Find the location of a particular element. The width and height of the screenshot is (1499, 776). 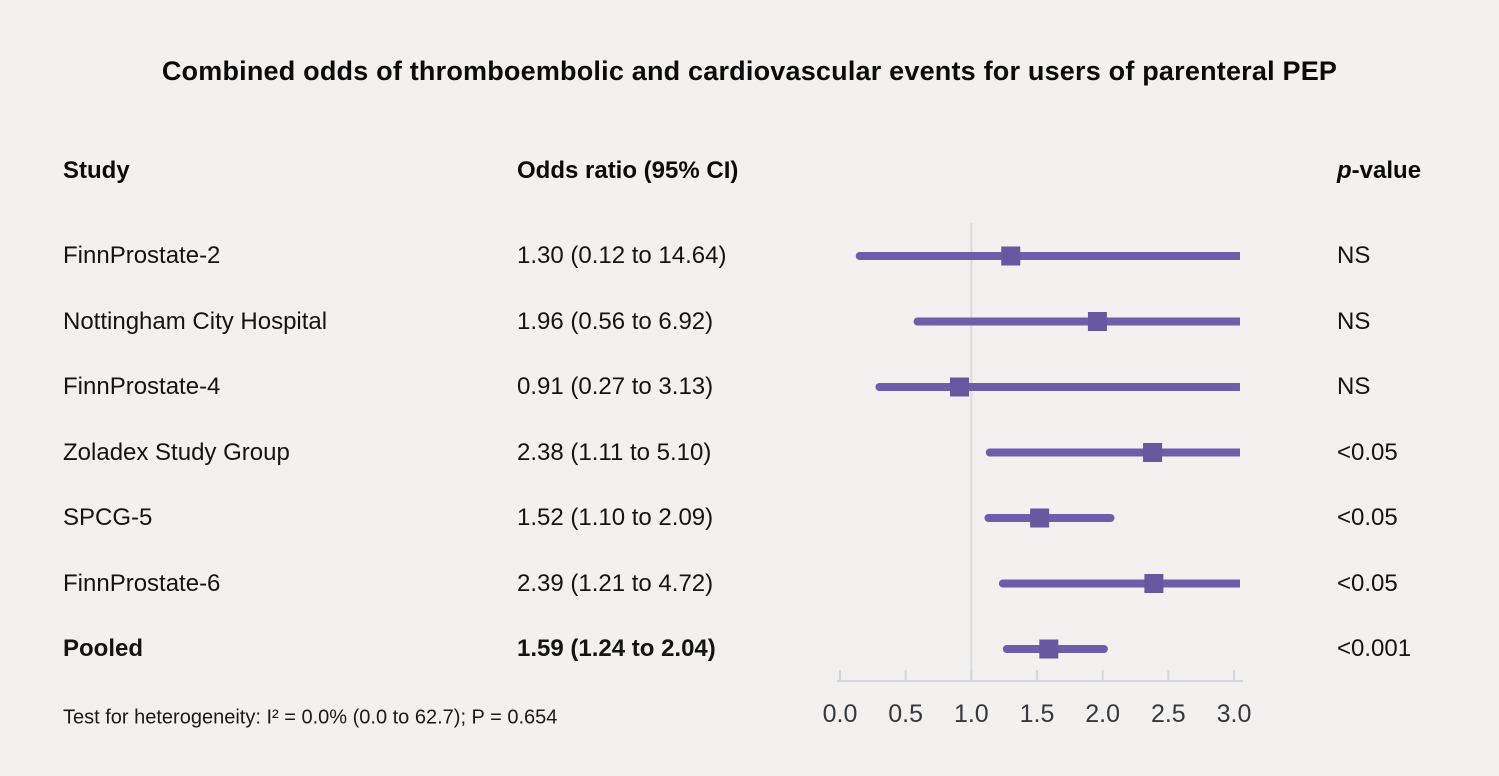

x-axis-tick-label: 0.0 is located at coordinates (840, 714).